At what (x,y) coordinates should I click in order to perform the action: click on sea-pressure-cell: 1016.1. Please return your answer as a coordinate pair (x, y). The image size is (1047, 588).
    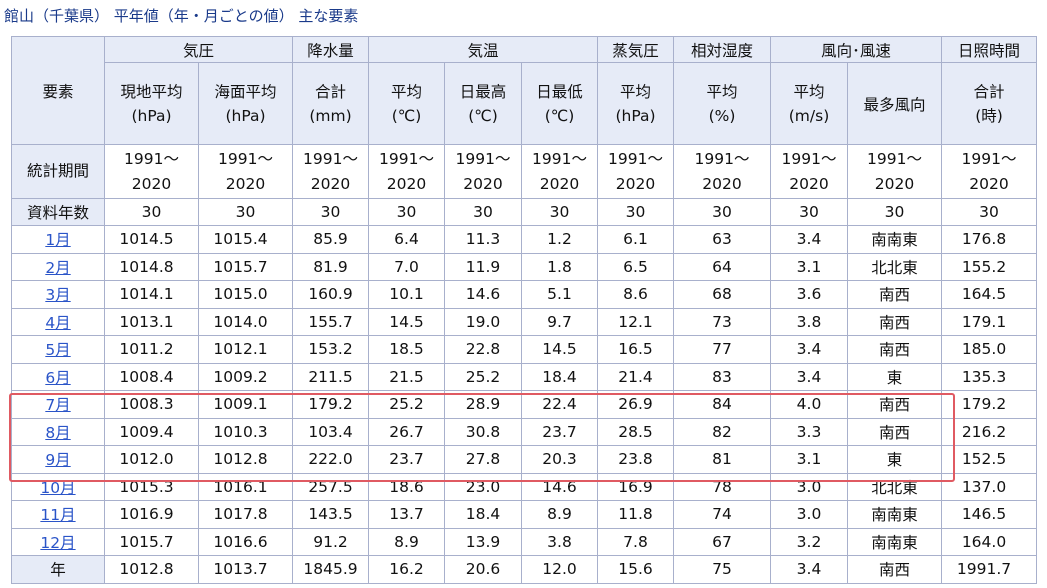
    Looking at the image, I should click on (245, 486).